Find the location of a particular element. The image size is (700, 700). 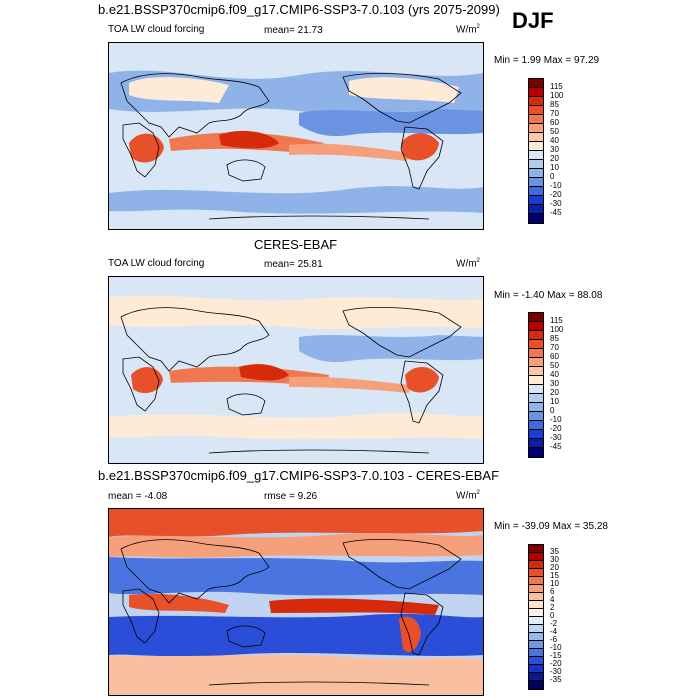

panel2-southern-cloud-band is located at coordinates (296, 426).